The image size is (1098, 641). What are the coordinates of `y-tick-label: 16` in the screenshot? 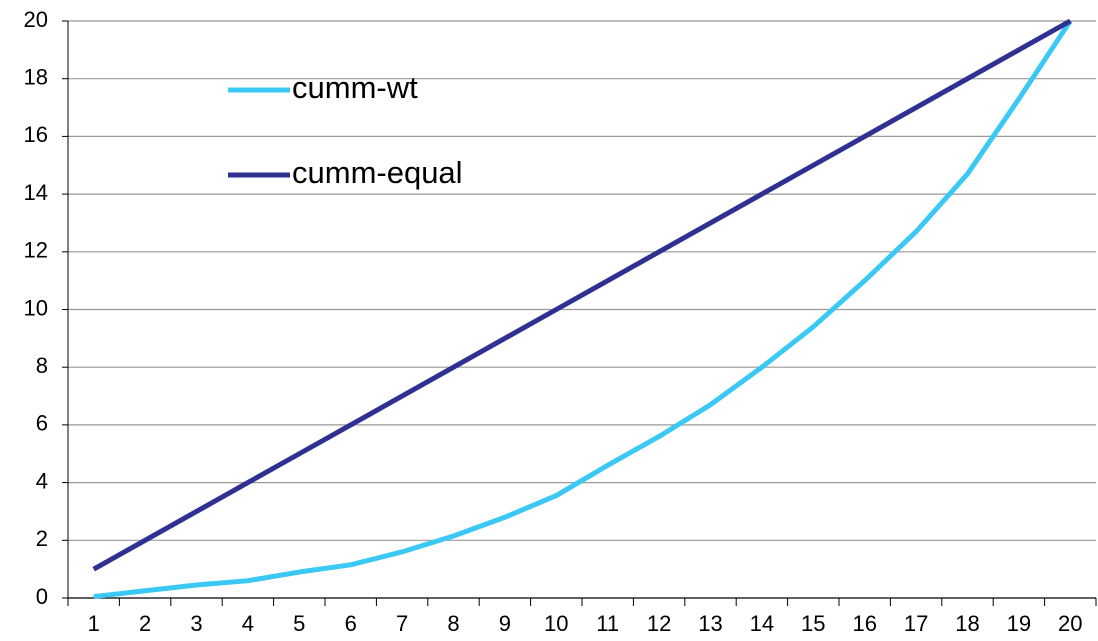 It's located at (36, 134).